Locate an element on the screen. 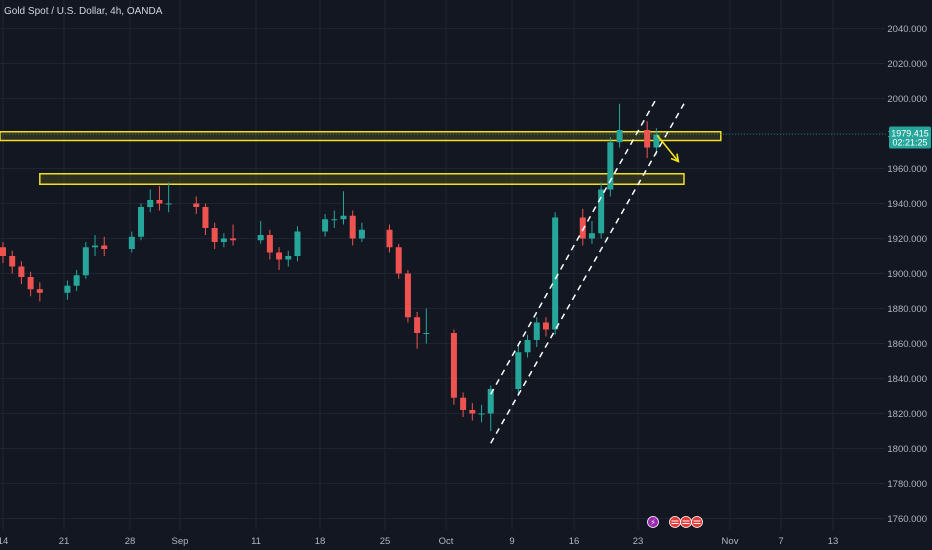  x-tick-label: 9 is located at coordinates (511, 541).